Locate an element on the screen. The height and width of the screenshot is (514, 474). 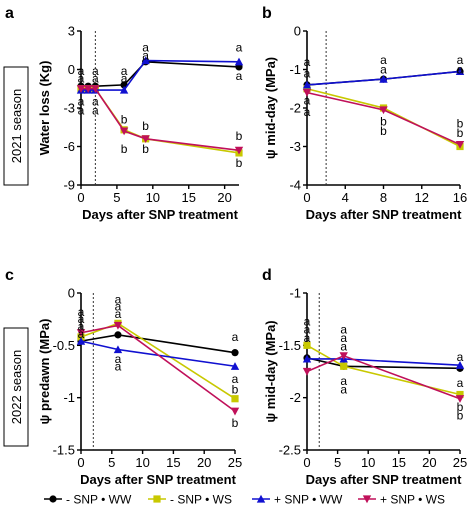
panel-letter-d: d is located at coordinates (267, 275).